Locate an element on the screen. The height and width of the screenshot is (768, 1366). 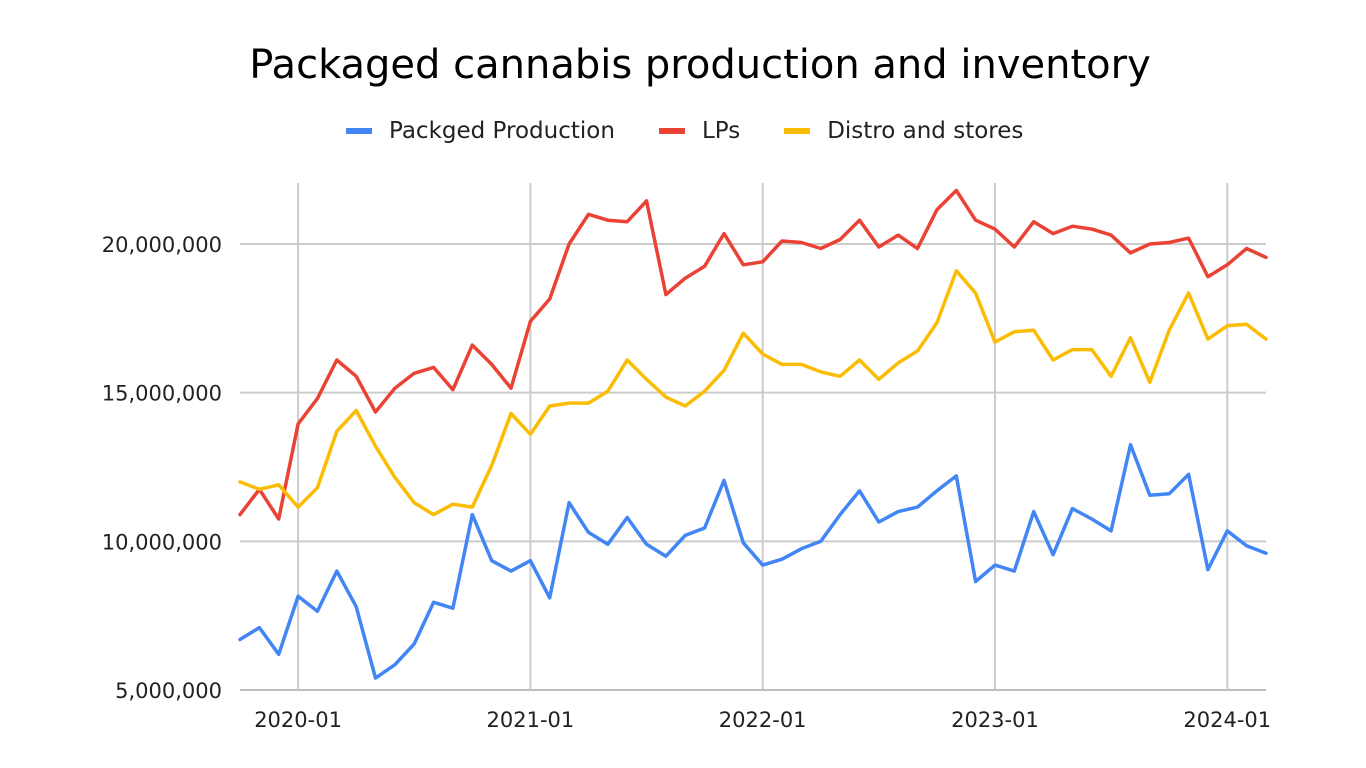
legend-label: Packged Production is located at coordinates (502, 131).